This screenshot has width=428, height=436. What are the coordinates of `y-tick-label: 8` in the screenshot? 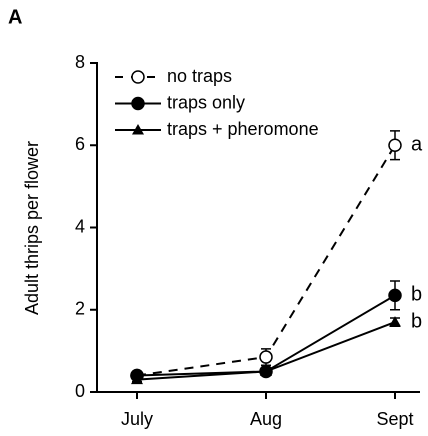 It's located at (80, 62).